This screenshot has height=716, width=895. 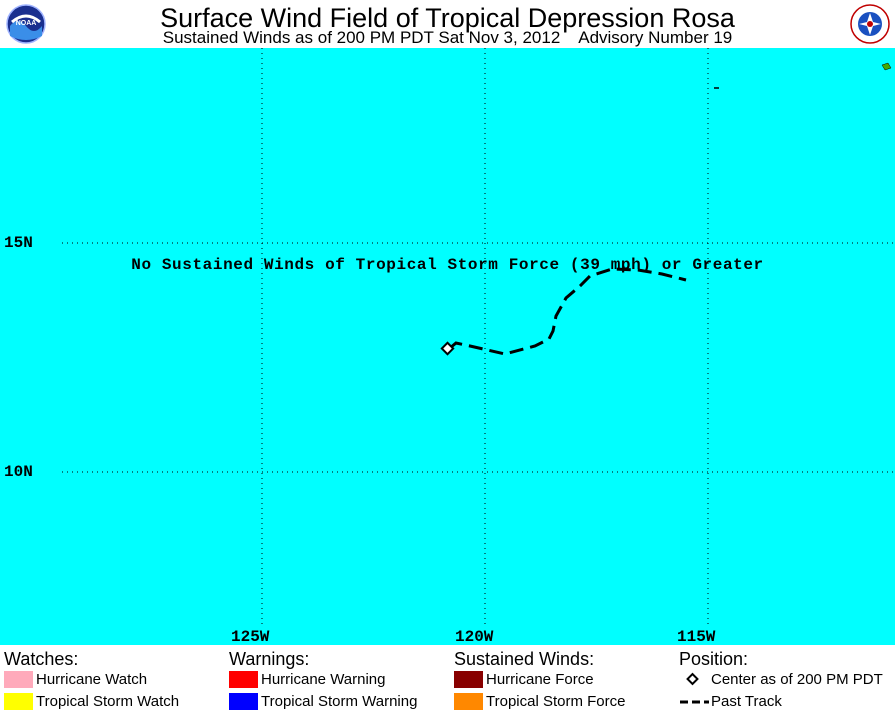 I want to click on lat-label-15n: 15N, so click(x=18, y=243).